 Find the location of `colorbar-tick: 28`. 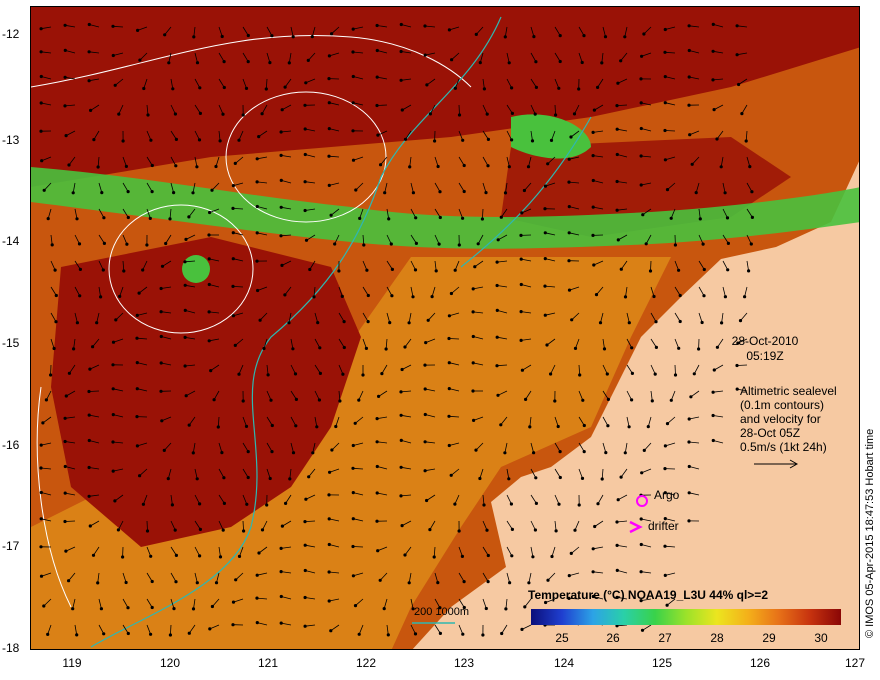

colorbar-tick: 28 is located at coordinates (717, 638).